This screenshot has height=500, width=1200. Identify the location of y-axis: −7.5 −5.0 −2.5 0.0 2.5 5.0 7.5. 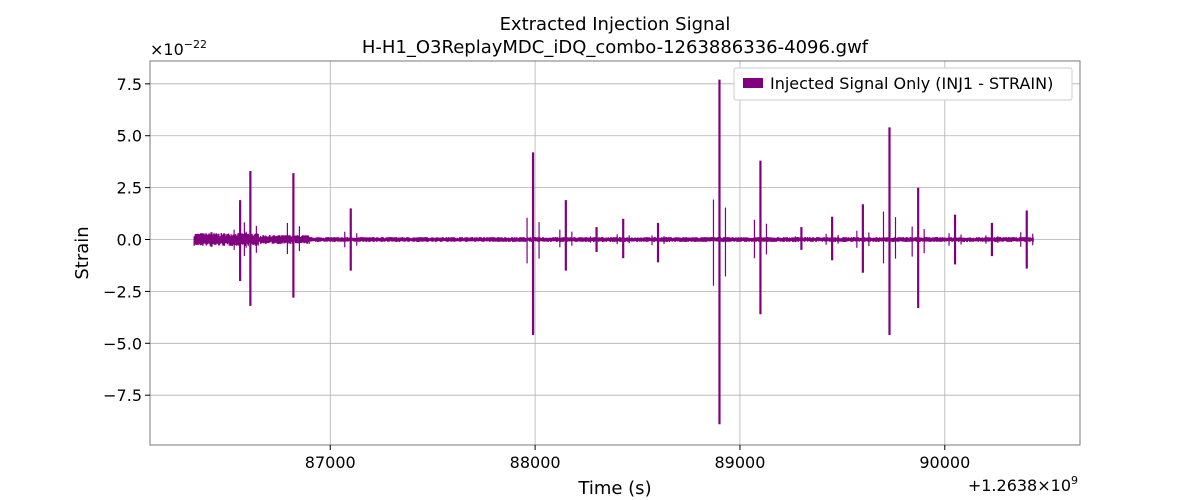
(126, 240).